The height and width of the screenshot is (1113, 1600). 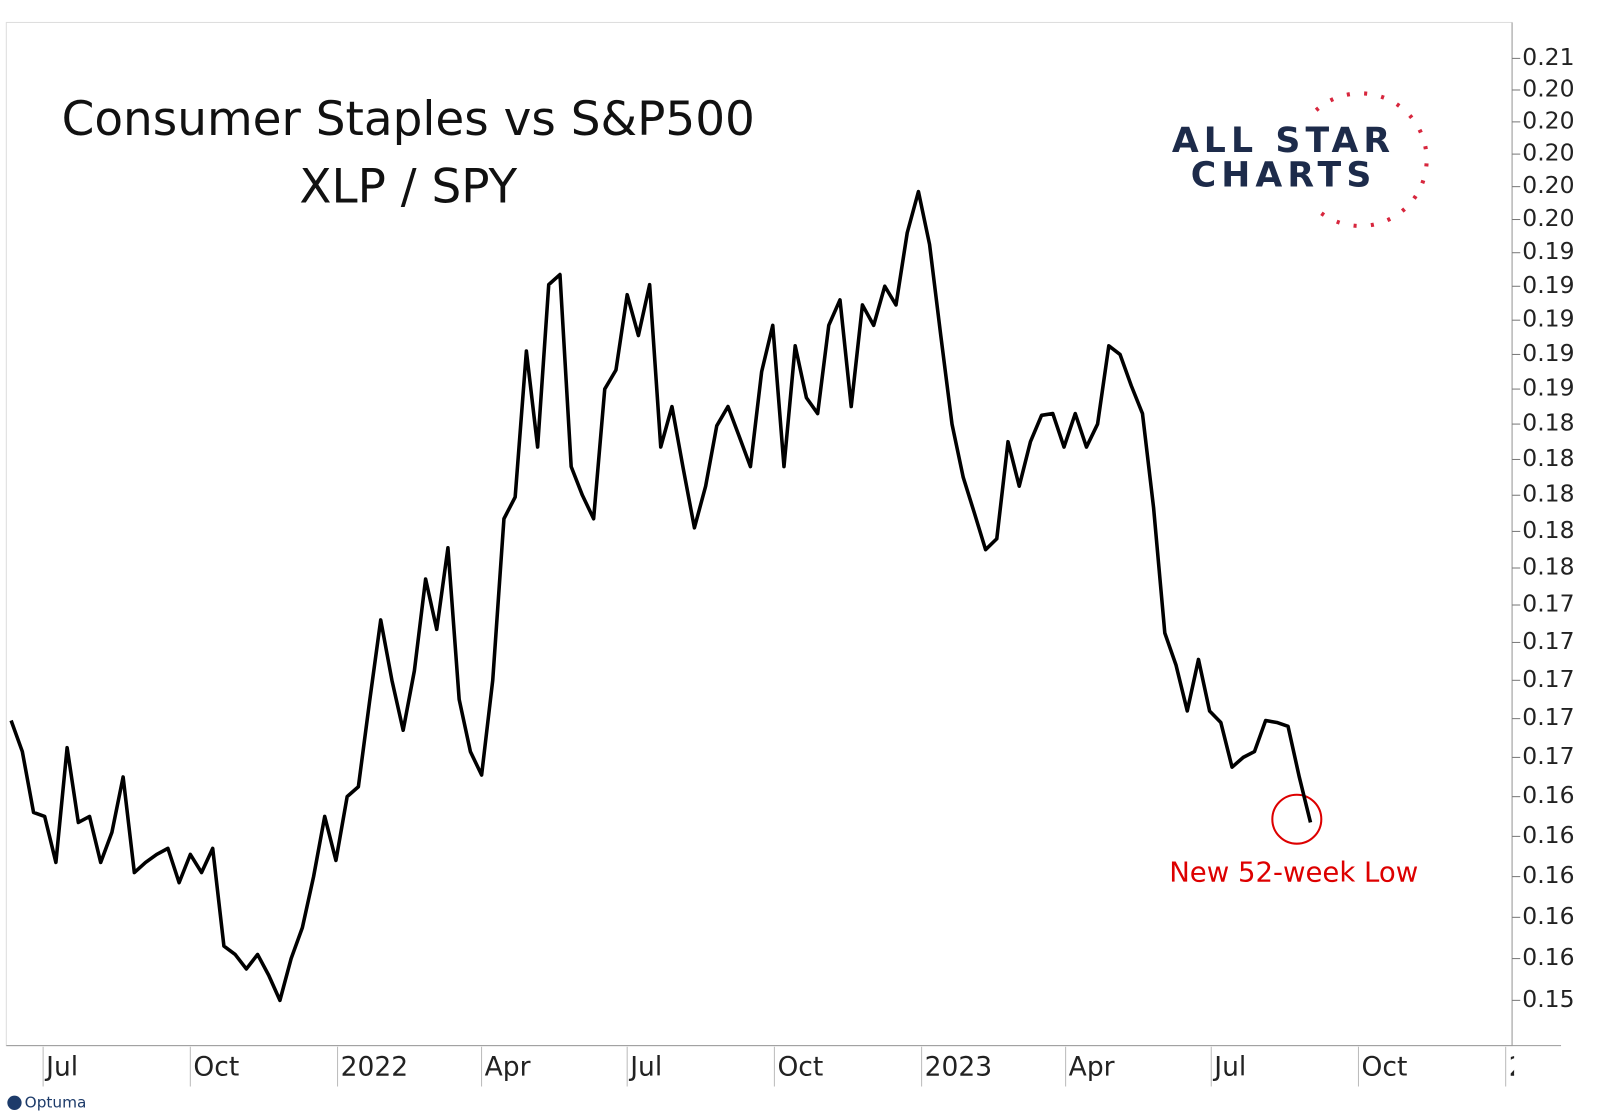 What do you see at coordinates (958, 1067) in the screenshot?
I see `x-tick-label: 2023` at bounding box center [958, 1067].